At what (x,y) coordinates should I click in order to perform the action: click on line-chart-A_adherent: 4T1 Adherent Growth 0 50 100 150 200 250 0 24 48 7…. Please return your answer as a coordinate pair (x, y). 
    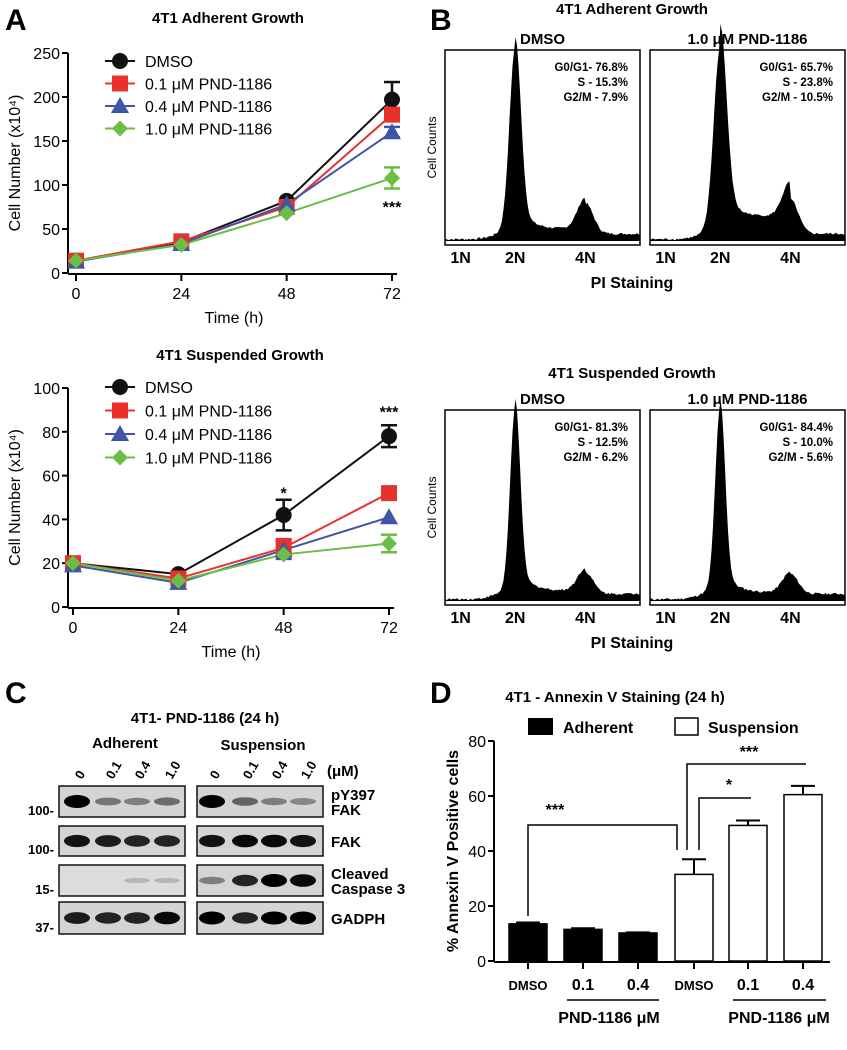
    Looking at the image, I should click on (204, 168).